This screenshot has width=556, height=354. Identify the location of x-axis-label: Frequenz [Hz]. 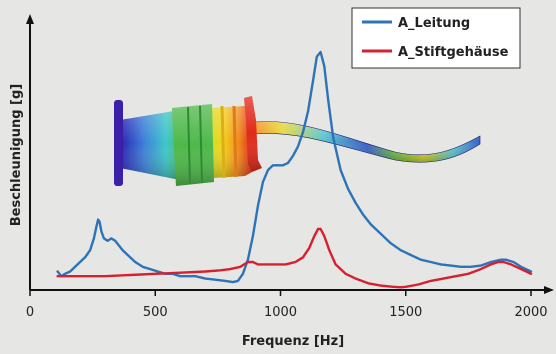
(293, 341).